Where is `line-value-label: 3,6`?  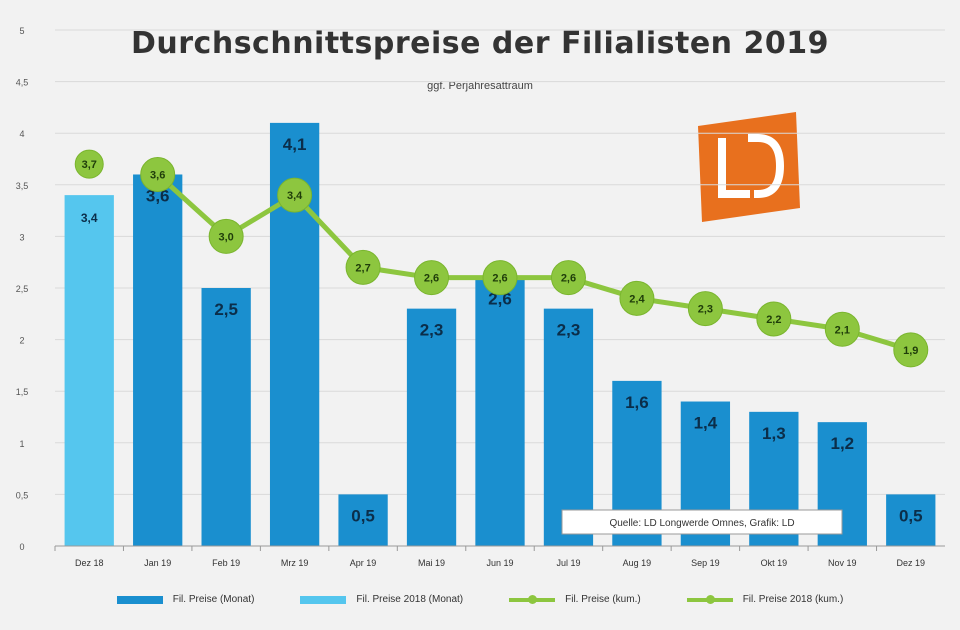 line-value-label: 3,6 is located at coordinates (157, 175).